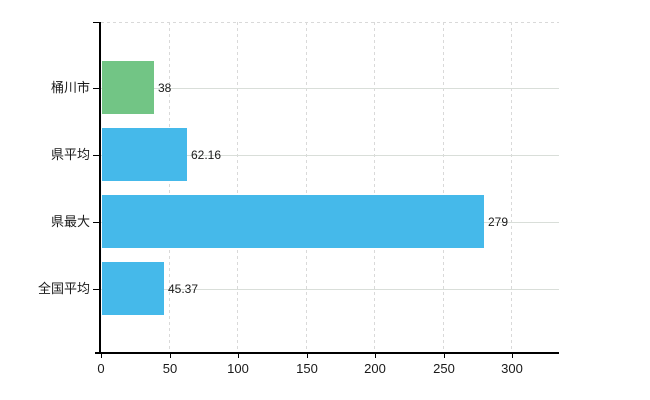  What do you see at coordinates (498, 222) in the screenshot?
I see `bar-value-label: 279` at bounding box center [498, 222].